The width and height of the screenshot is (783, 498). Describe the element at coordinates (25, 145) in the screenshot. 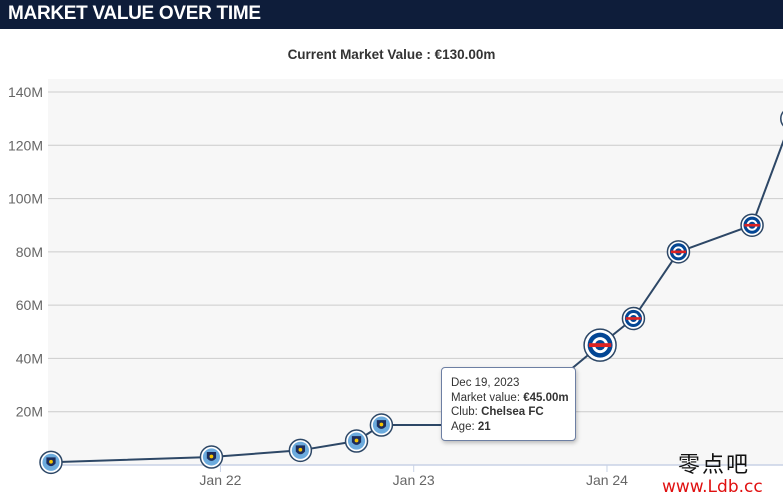

I see `y-tick-label: 120M` at that location.